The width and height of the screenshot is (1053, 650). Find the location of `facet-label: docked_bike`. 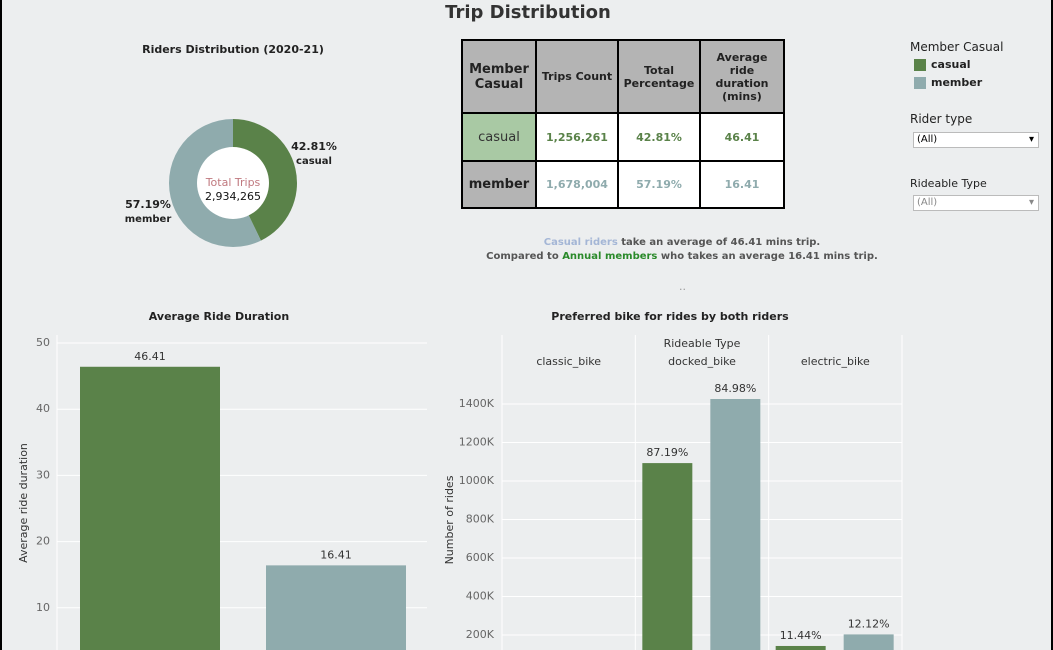

facet-label: docked_bike is located at coordinates (702, 361).